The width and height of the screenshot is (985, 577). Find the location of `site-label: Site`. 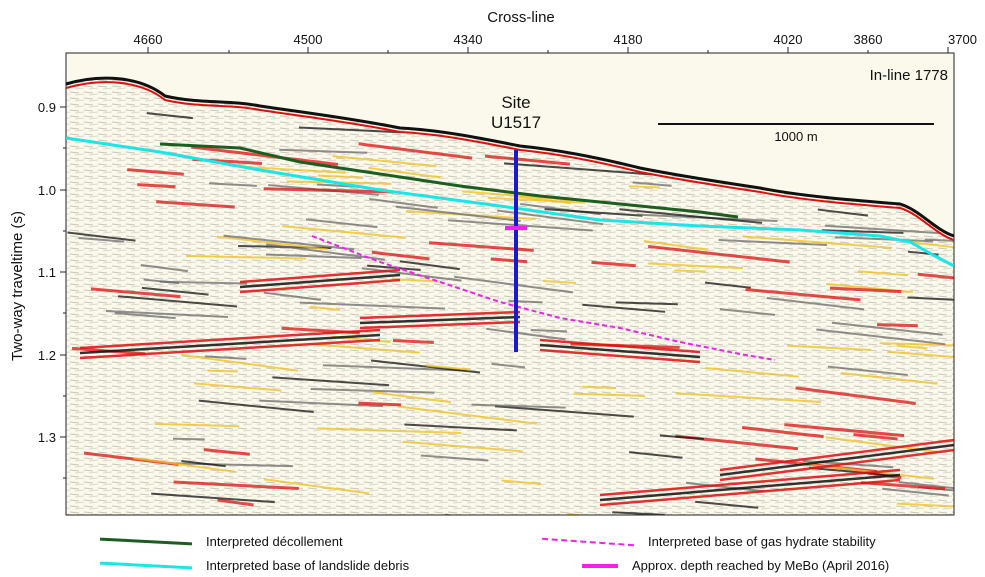

site-label: Site is located at coordinates (515, 102).